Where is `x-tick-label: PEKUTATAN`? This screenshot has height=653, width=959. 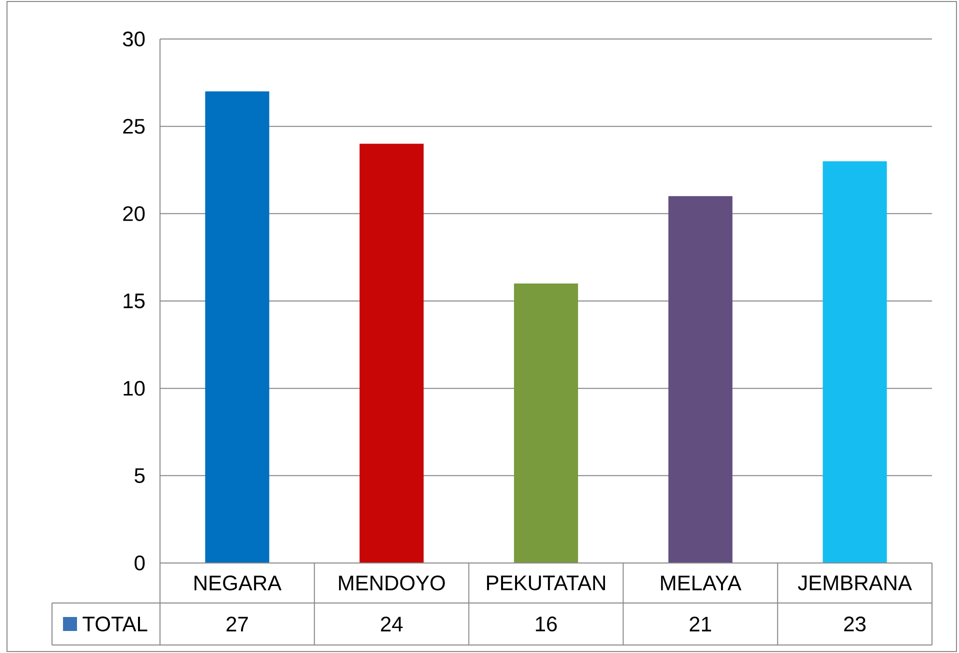 x-tick-label: PEKUTATAN is located at coordinates (546, 583).